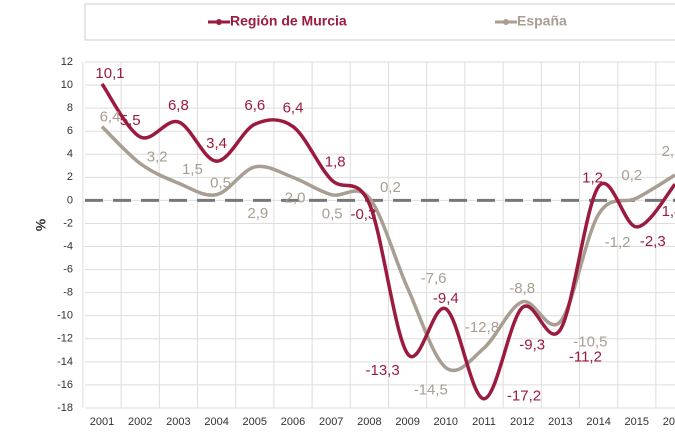 The height and width of the screenshot is (434, 675). Describe the element at coordinates (70, 131) in the screenshot. I see `y-tick-label: 6` at that location.